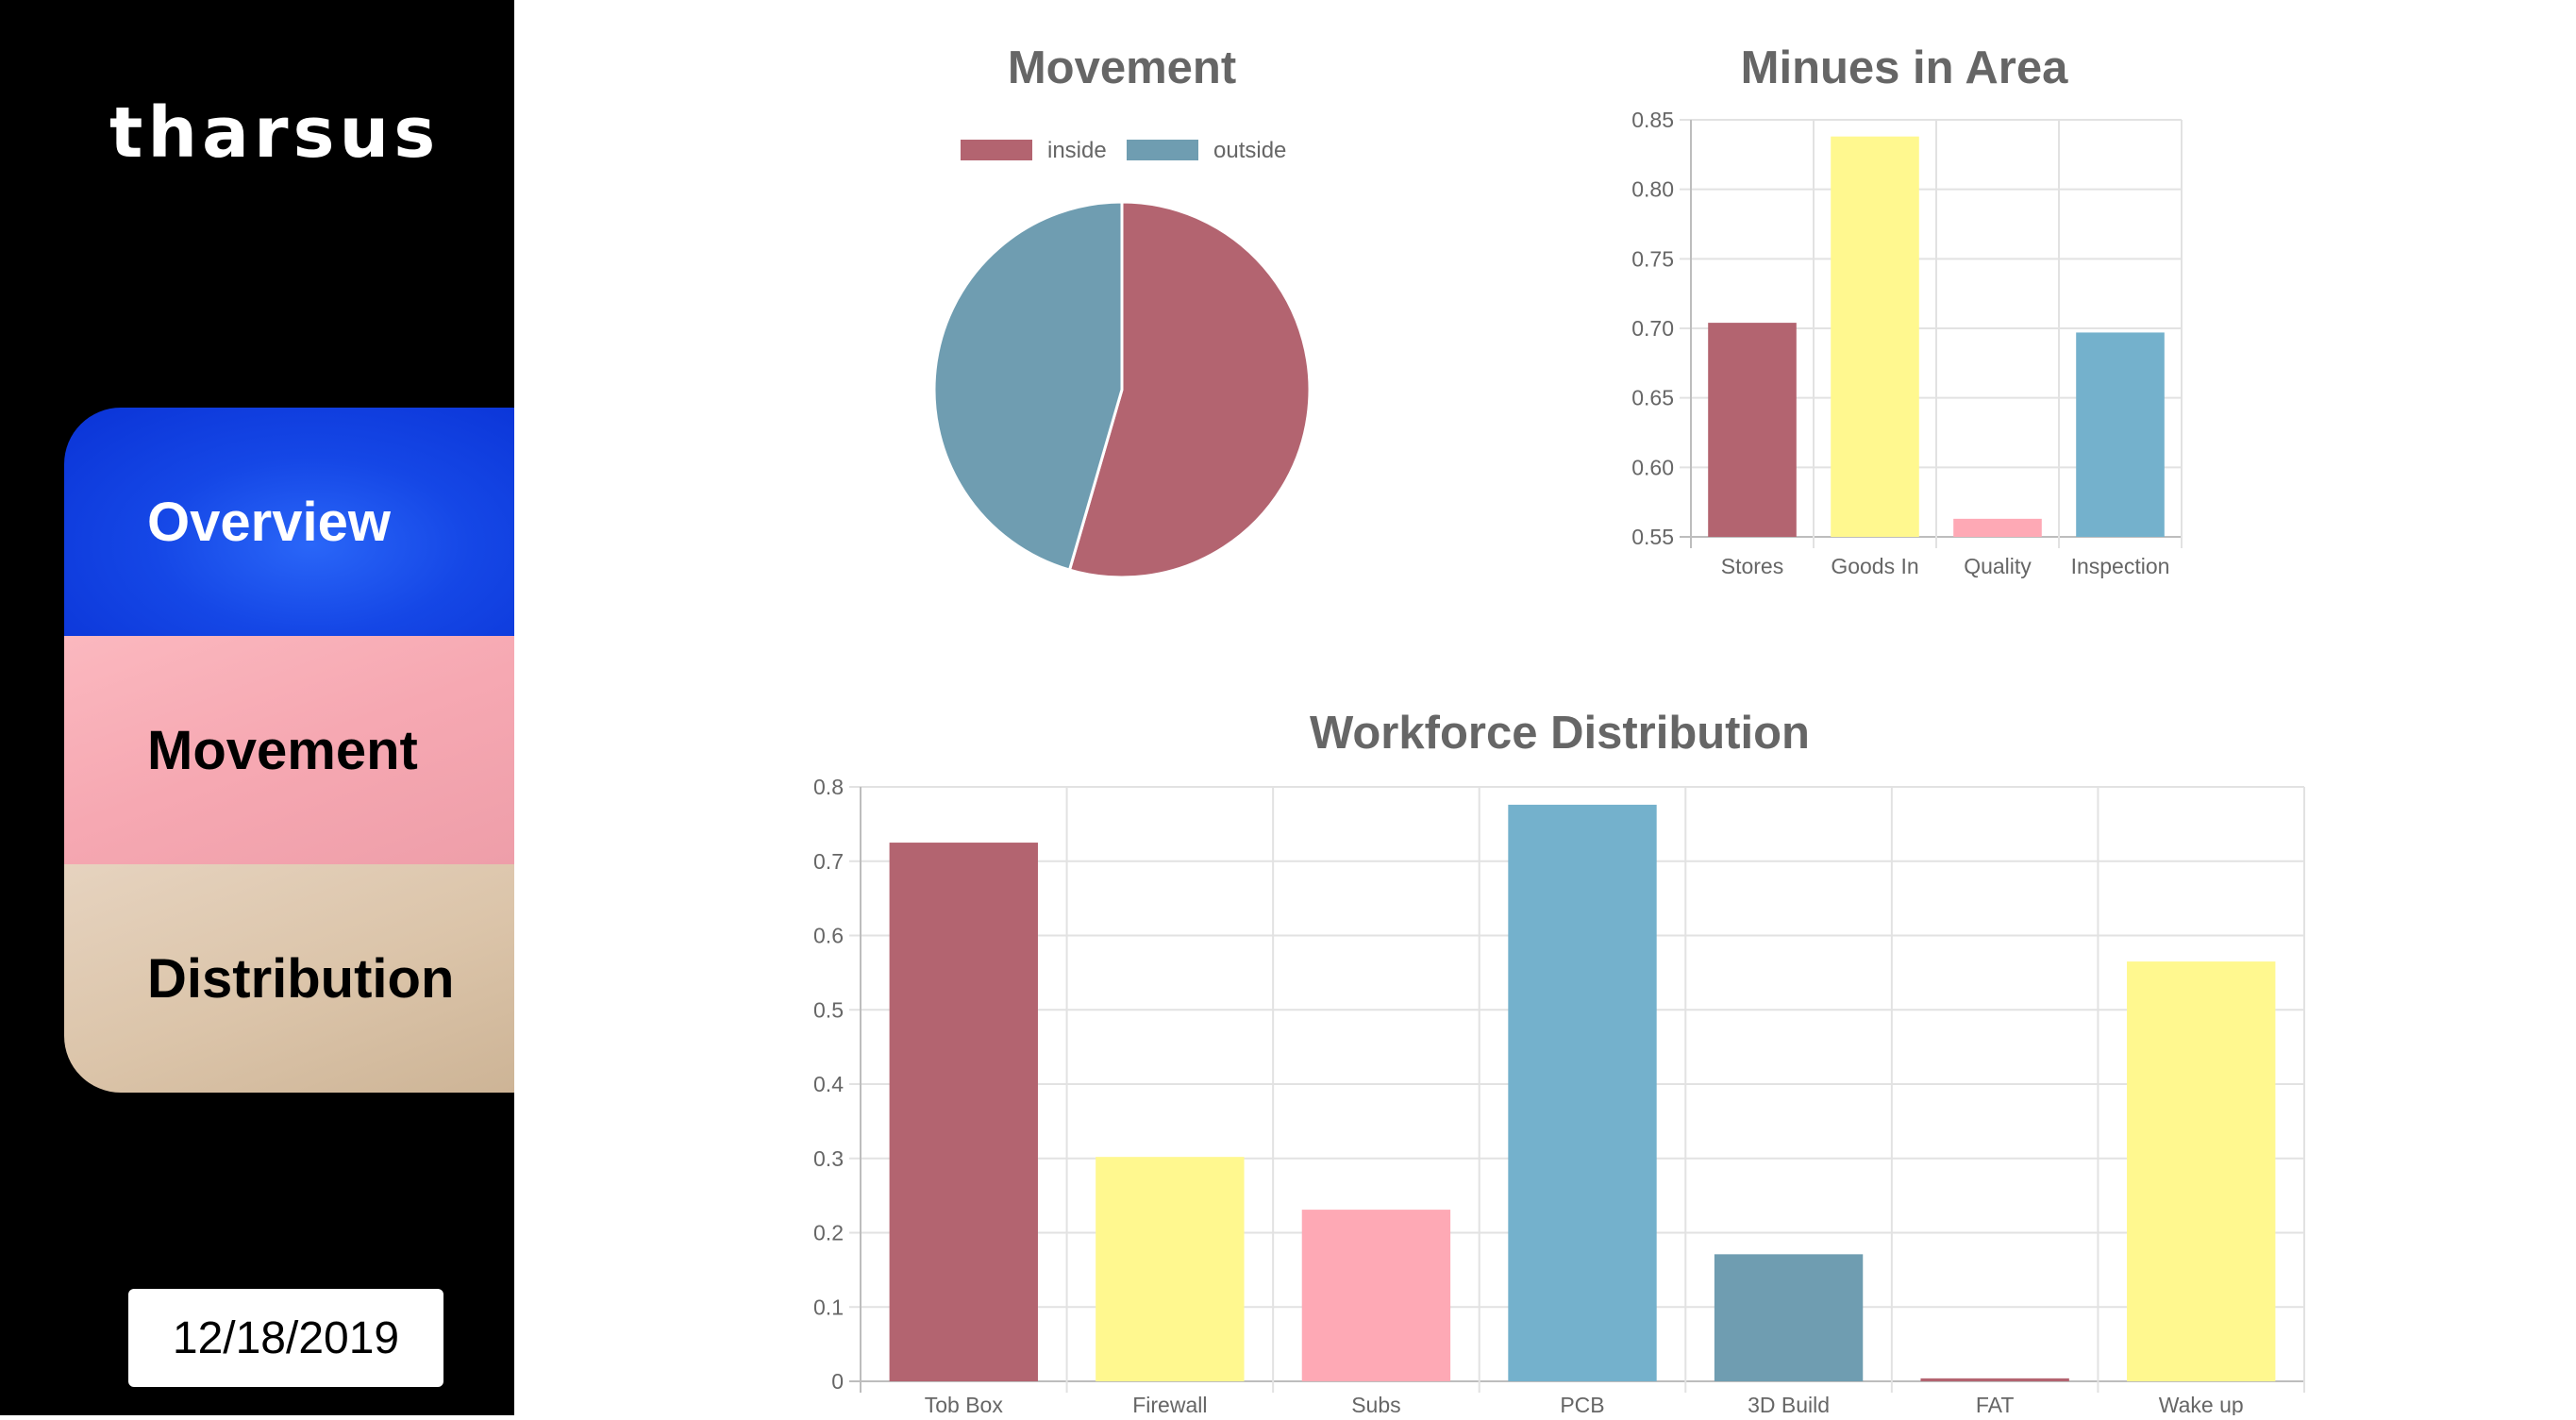 This screenshot has height=1420, width=2576. Describe the element at coordinates (1169, 1404) in the screenshot. I see `x-tick-label: Firewall` at that location.